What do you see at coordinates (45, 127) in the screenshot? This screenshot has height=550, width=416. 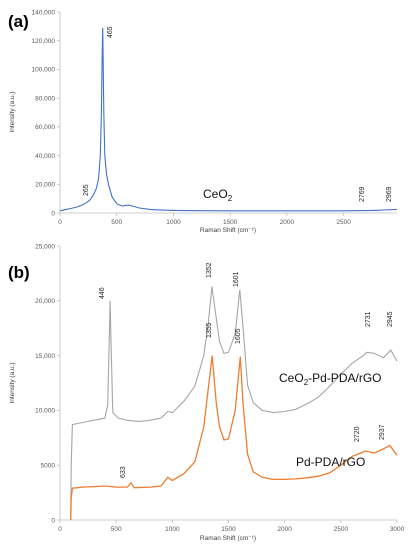 I see `panel-a-y-tick-label: 60,000` at bounding box center [45, 127].